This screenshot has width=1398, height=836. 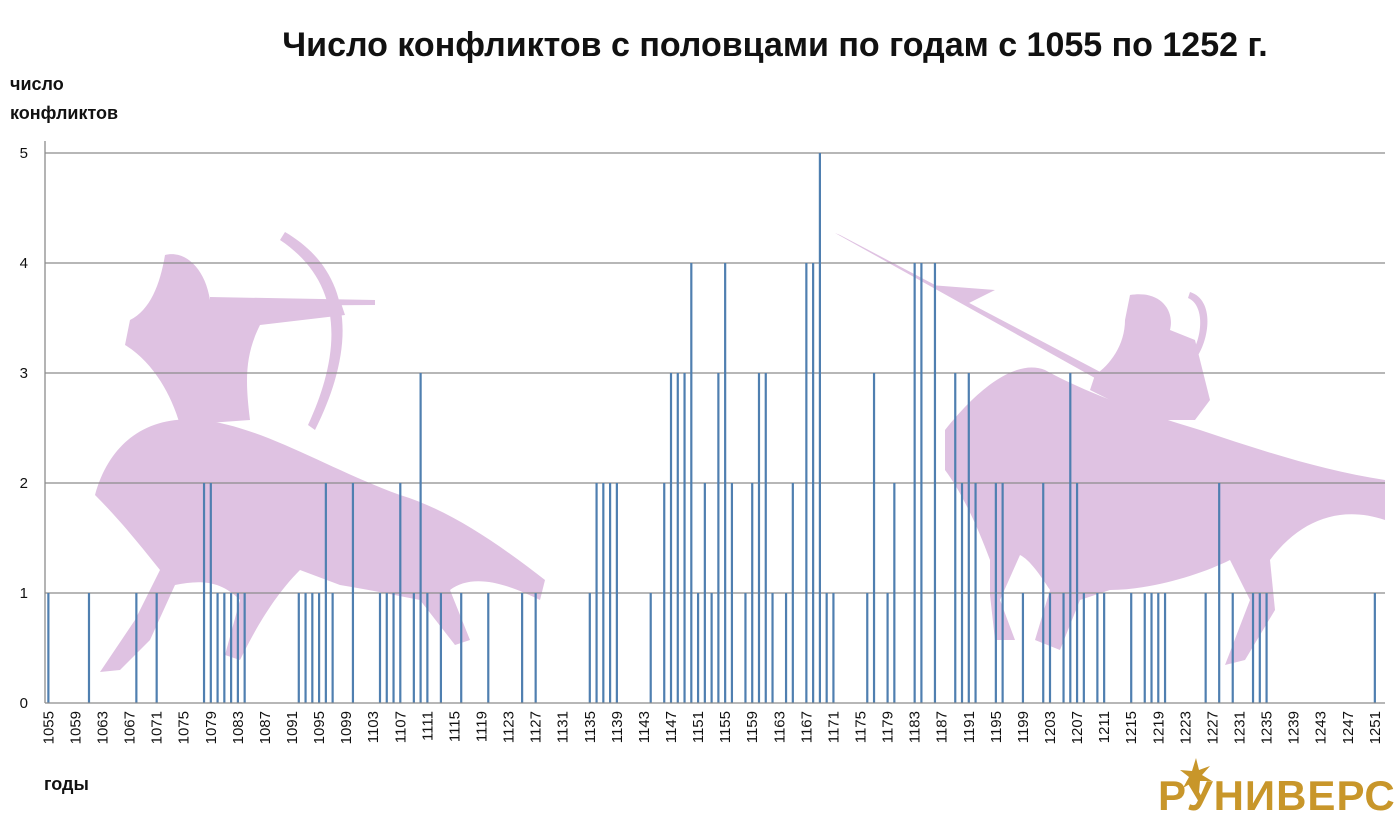 I want to click on y-tick-label: 0, so click(x=24, y=703).